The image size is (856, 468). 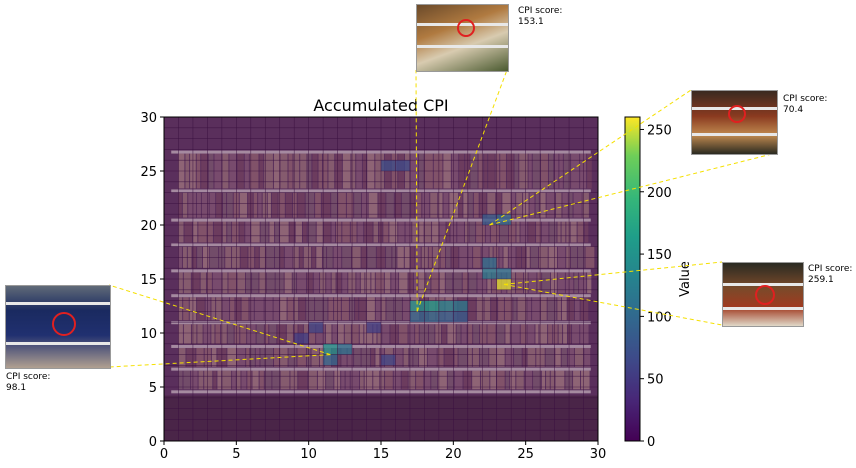 I want to click on inset-thumbnail-top, so click(x=462, y=38).